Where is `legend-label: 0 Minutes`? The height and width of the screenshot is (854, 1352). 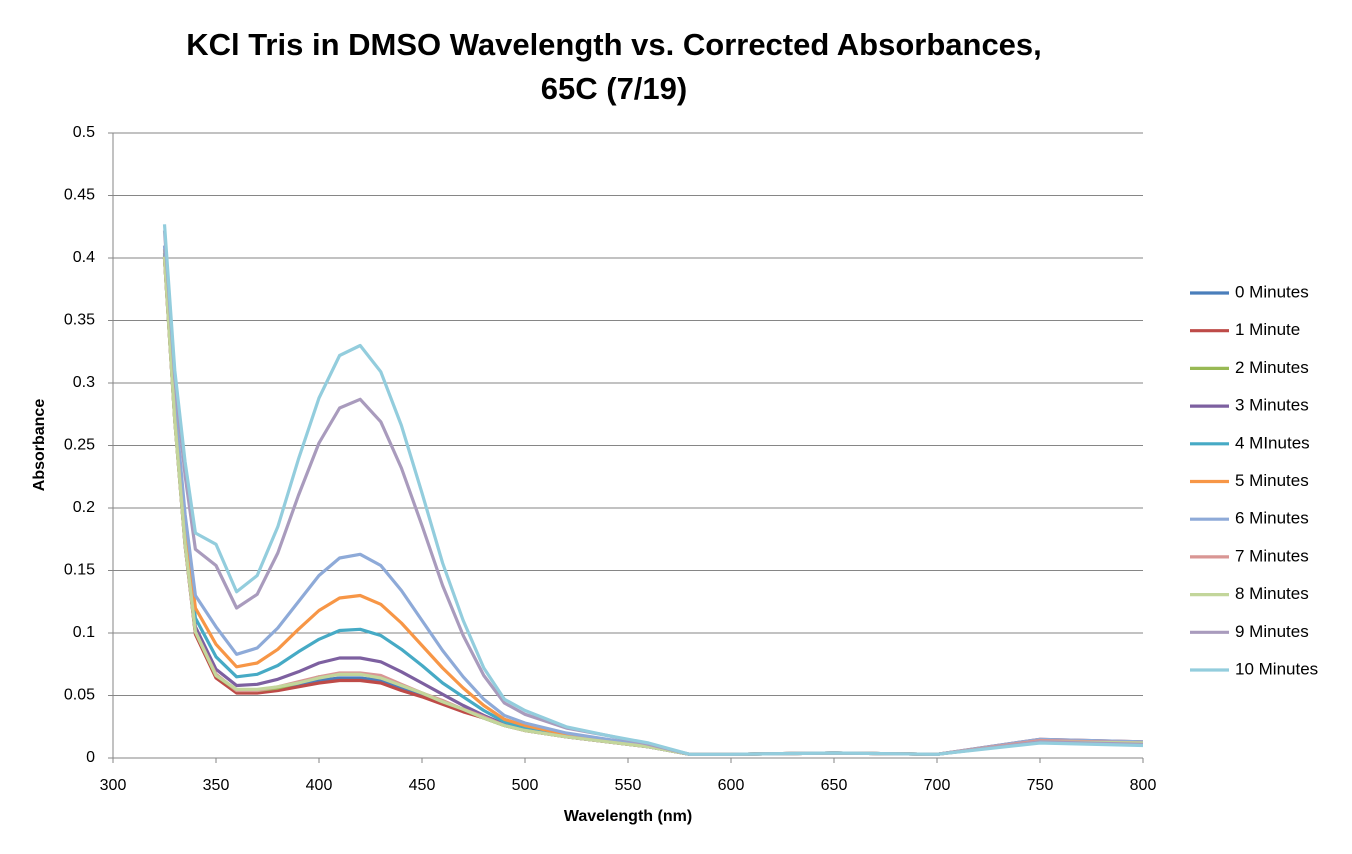
legend-label: 0 Minutes is located at coordinates (1272, 291).